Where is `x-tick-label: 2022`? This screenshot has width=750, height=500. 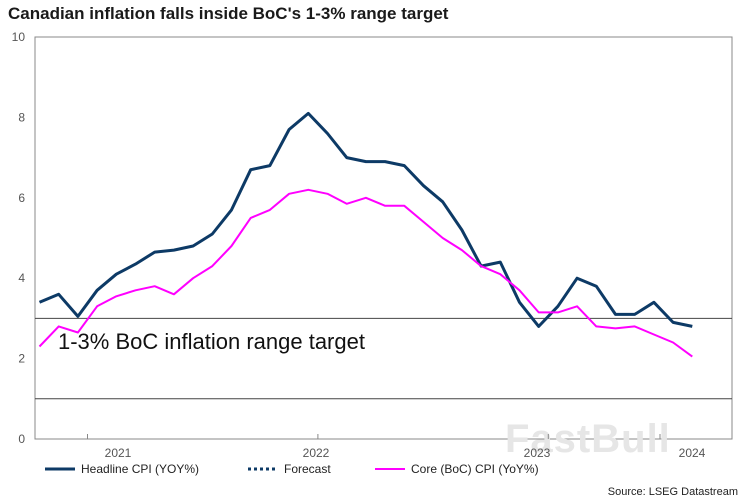 x-tick-label: 2022 is located at coordinates (316, 453).